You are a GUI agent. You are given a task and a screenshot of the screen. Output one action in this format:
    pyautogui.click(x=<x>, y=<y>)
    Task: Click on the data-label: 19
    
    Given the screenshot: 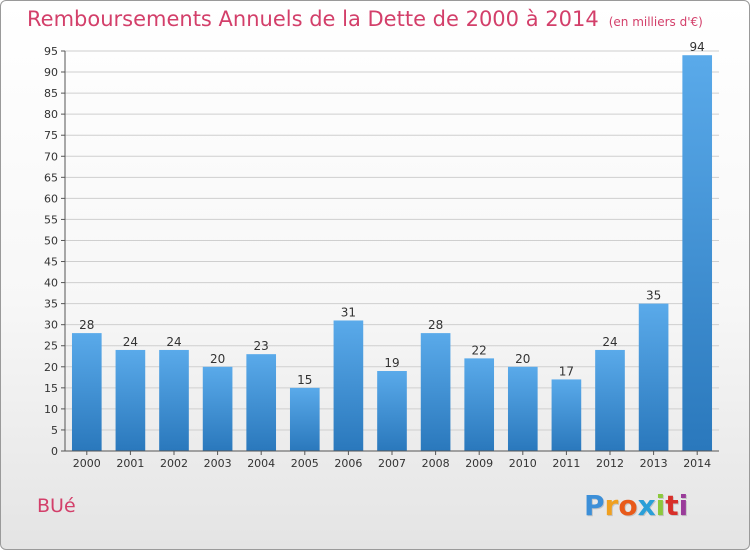 What is the action you would take?
    pyautogui.click(x=391, y=363)
    